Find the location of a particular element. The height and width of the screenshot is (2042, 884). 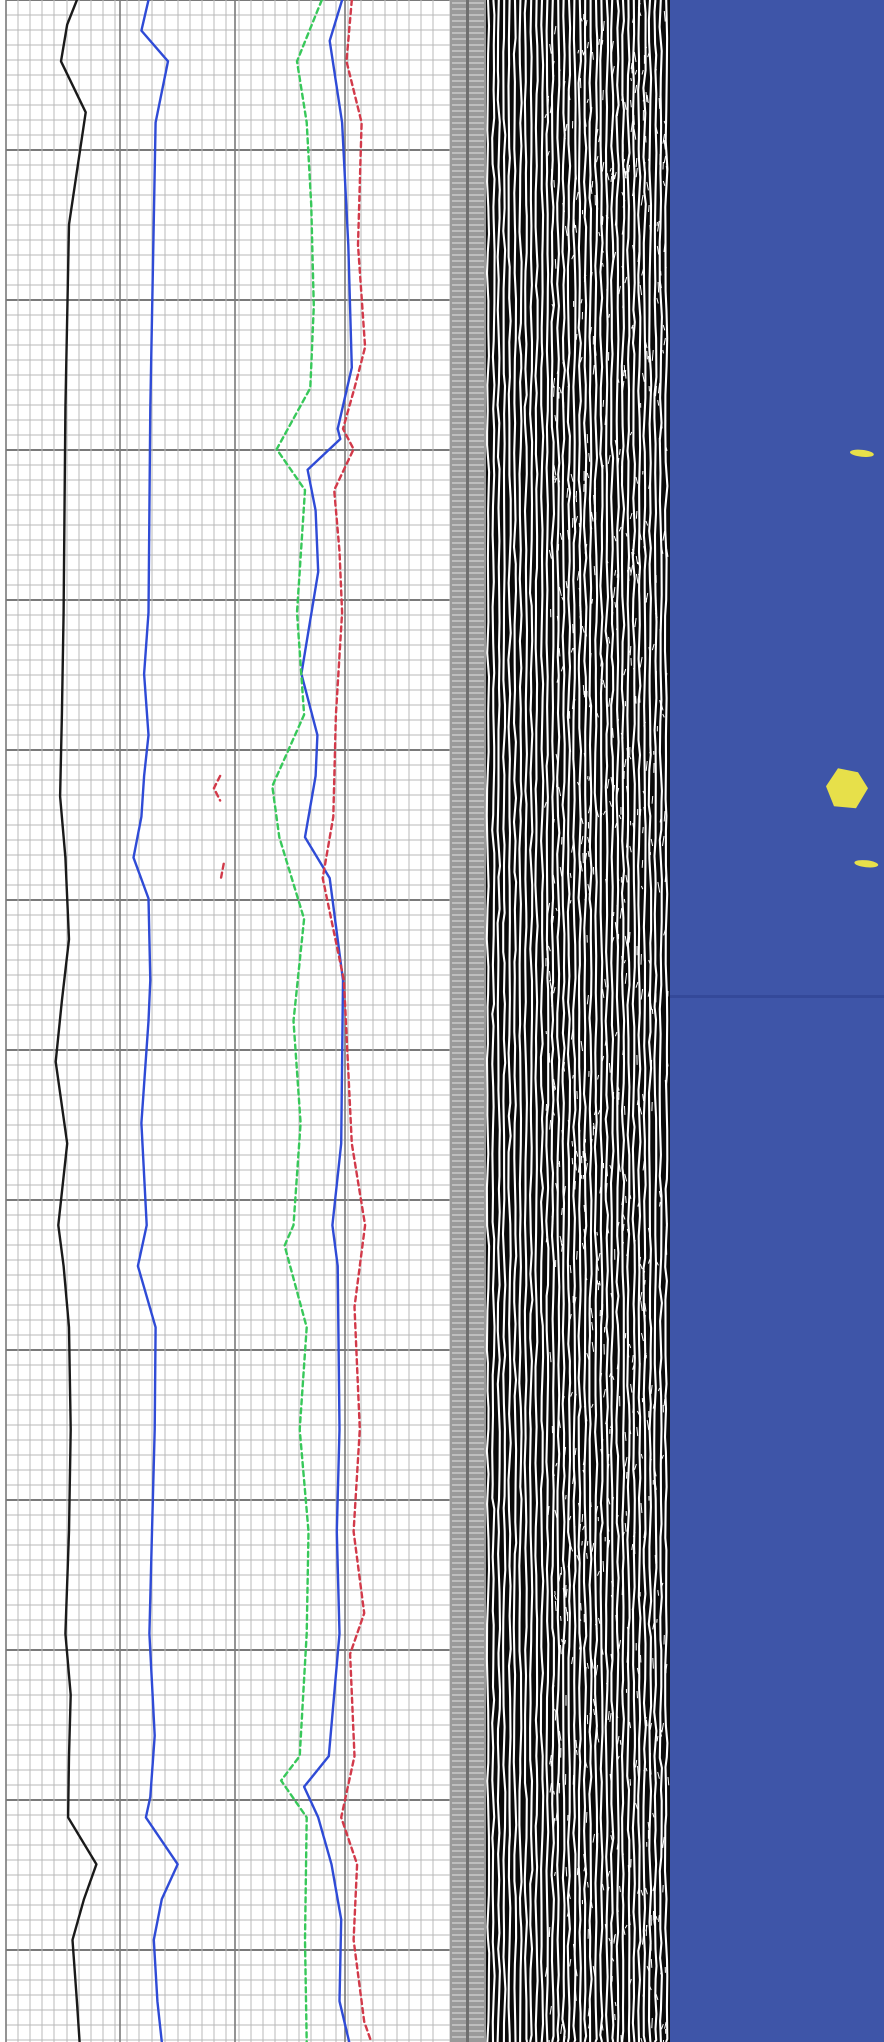

depth-strip is located at coordinates (468, 1021).